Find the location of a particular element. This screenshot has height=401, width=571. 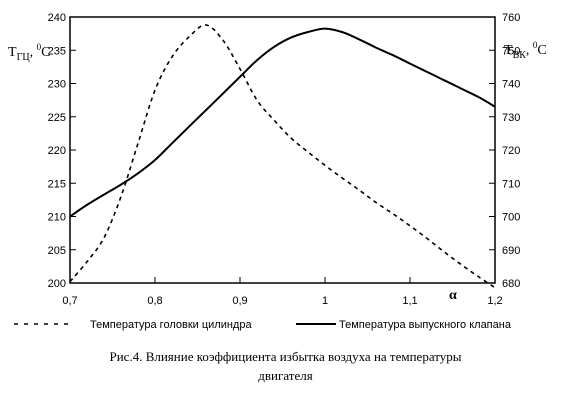

right-tick-label: 760 is located at coordinates (511, 18).